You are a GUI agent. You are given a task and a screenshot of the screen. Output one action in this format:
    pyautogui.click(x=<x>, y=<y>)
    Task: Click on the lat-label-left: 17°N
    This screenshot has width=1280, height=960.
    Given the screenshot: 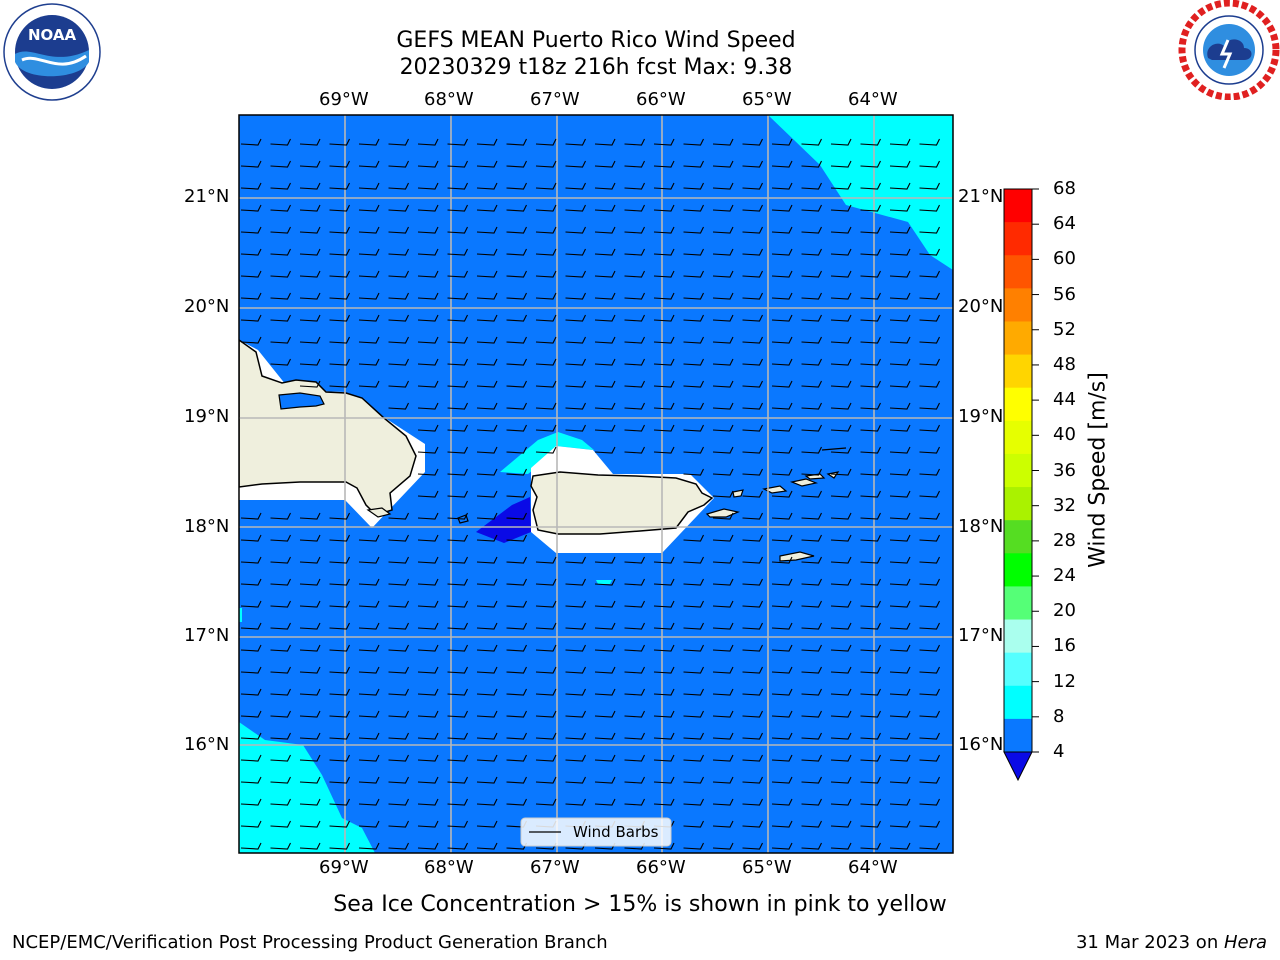 What is the action you would take?
    pyautogui.click(x=207, y=635)
    